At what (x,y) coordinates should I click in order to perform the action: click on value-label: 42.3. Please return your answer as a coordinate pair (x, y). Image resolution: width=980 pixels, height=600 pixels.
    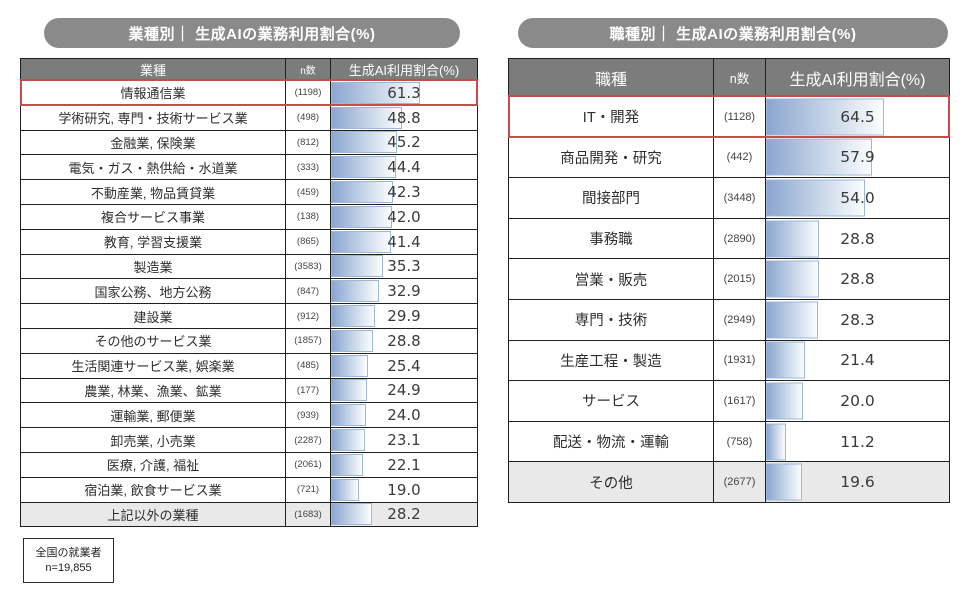
    Looking at the image, I should click on (404, 192).